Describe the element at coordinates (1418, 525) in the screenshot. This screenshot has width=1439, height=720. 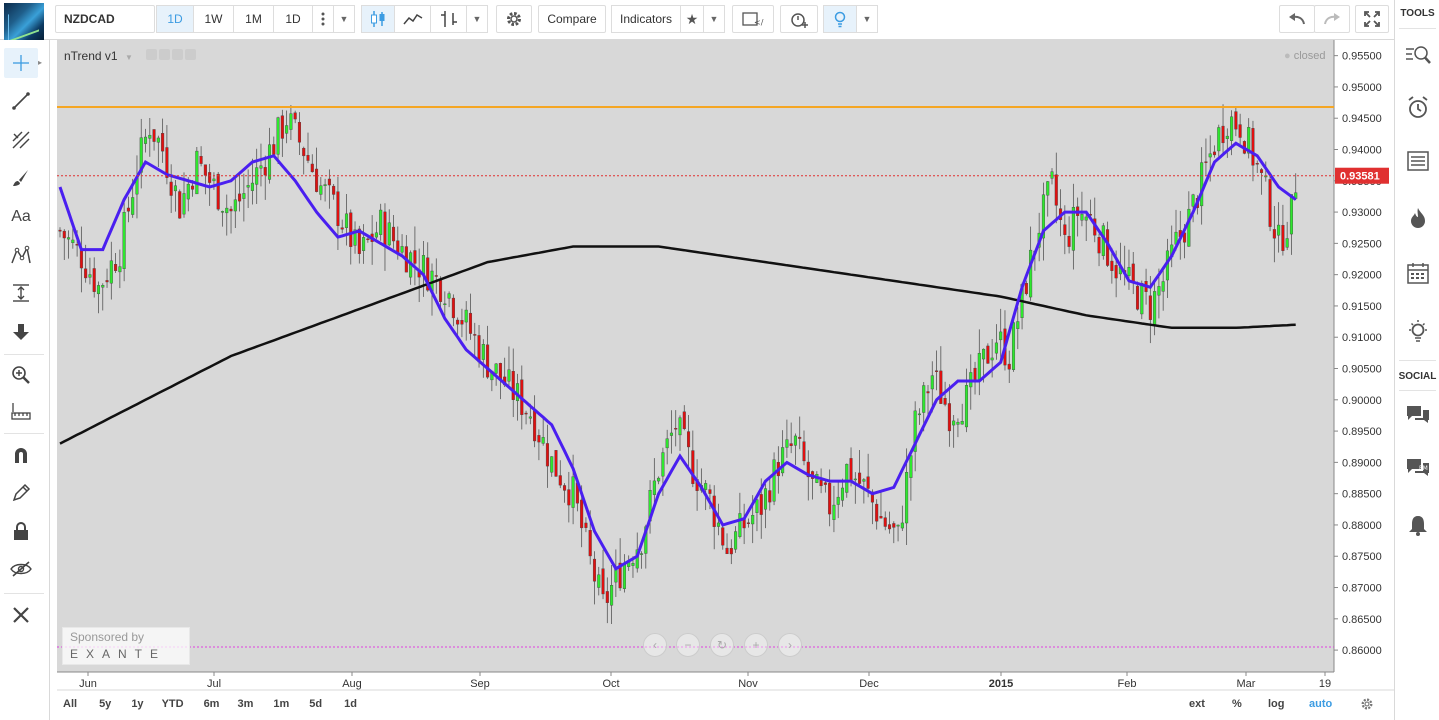
I see `notifications-bell-icon` at that location.